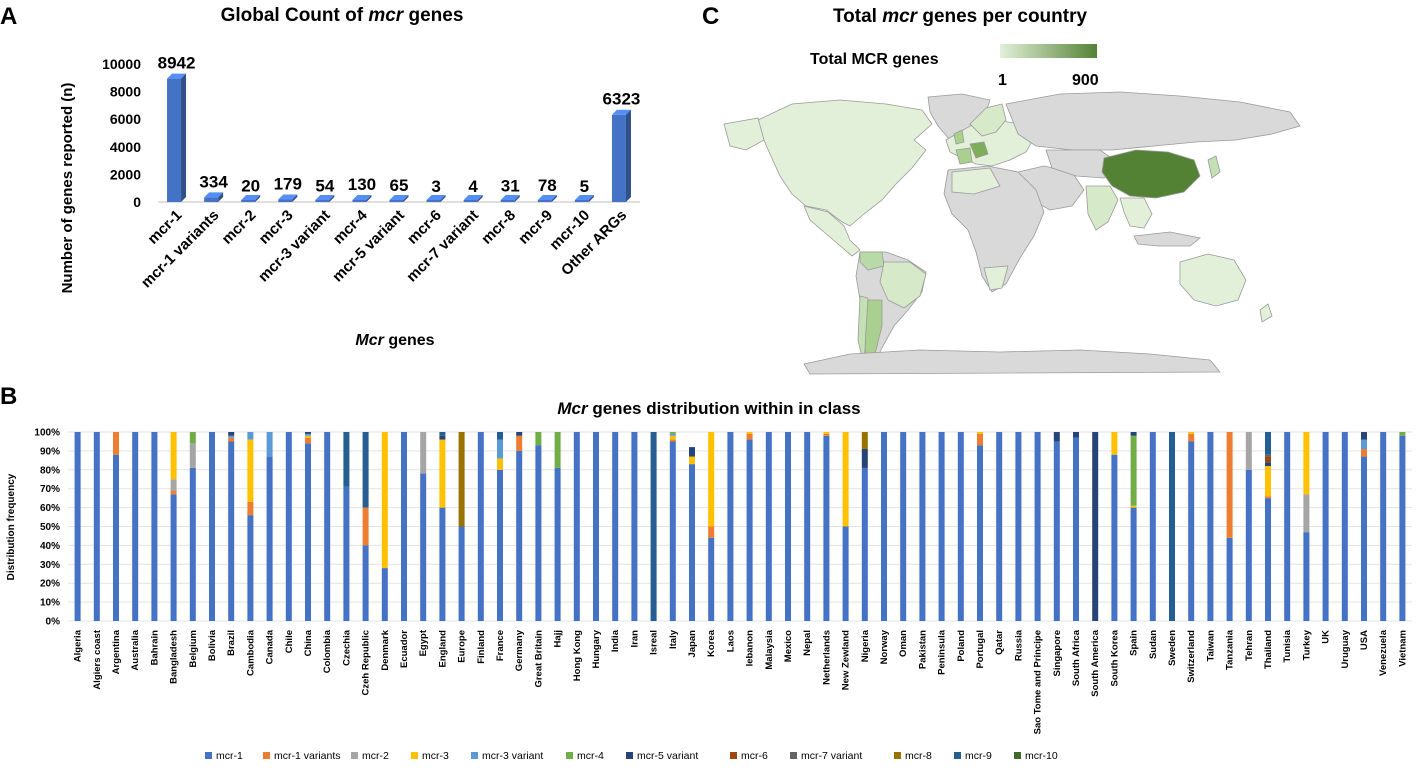  What do you see at coordinates (845, 163) in the screenshot?
I see `map-north-america` at bounding box center [845, 163].